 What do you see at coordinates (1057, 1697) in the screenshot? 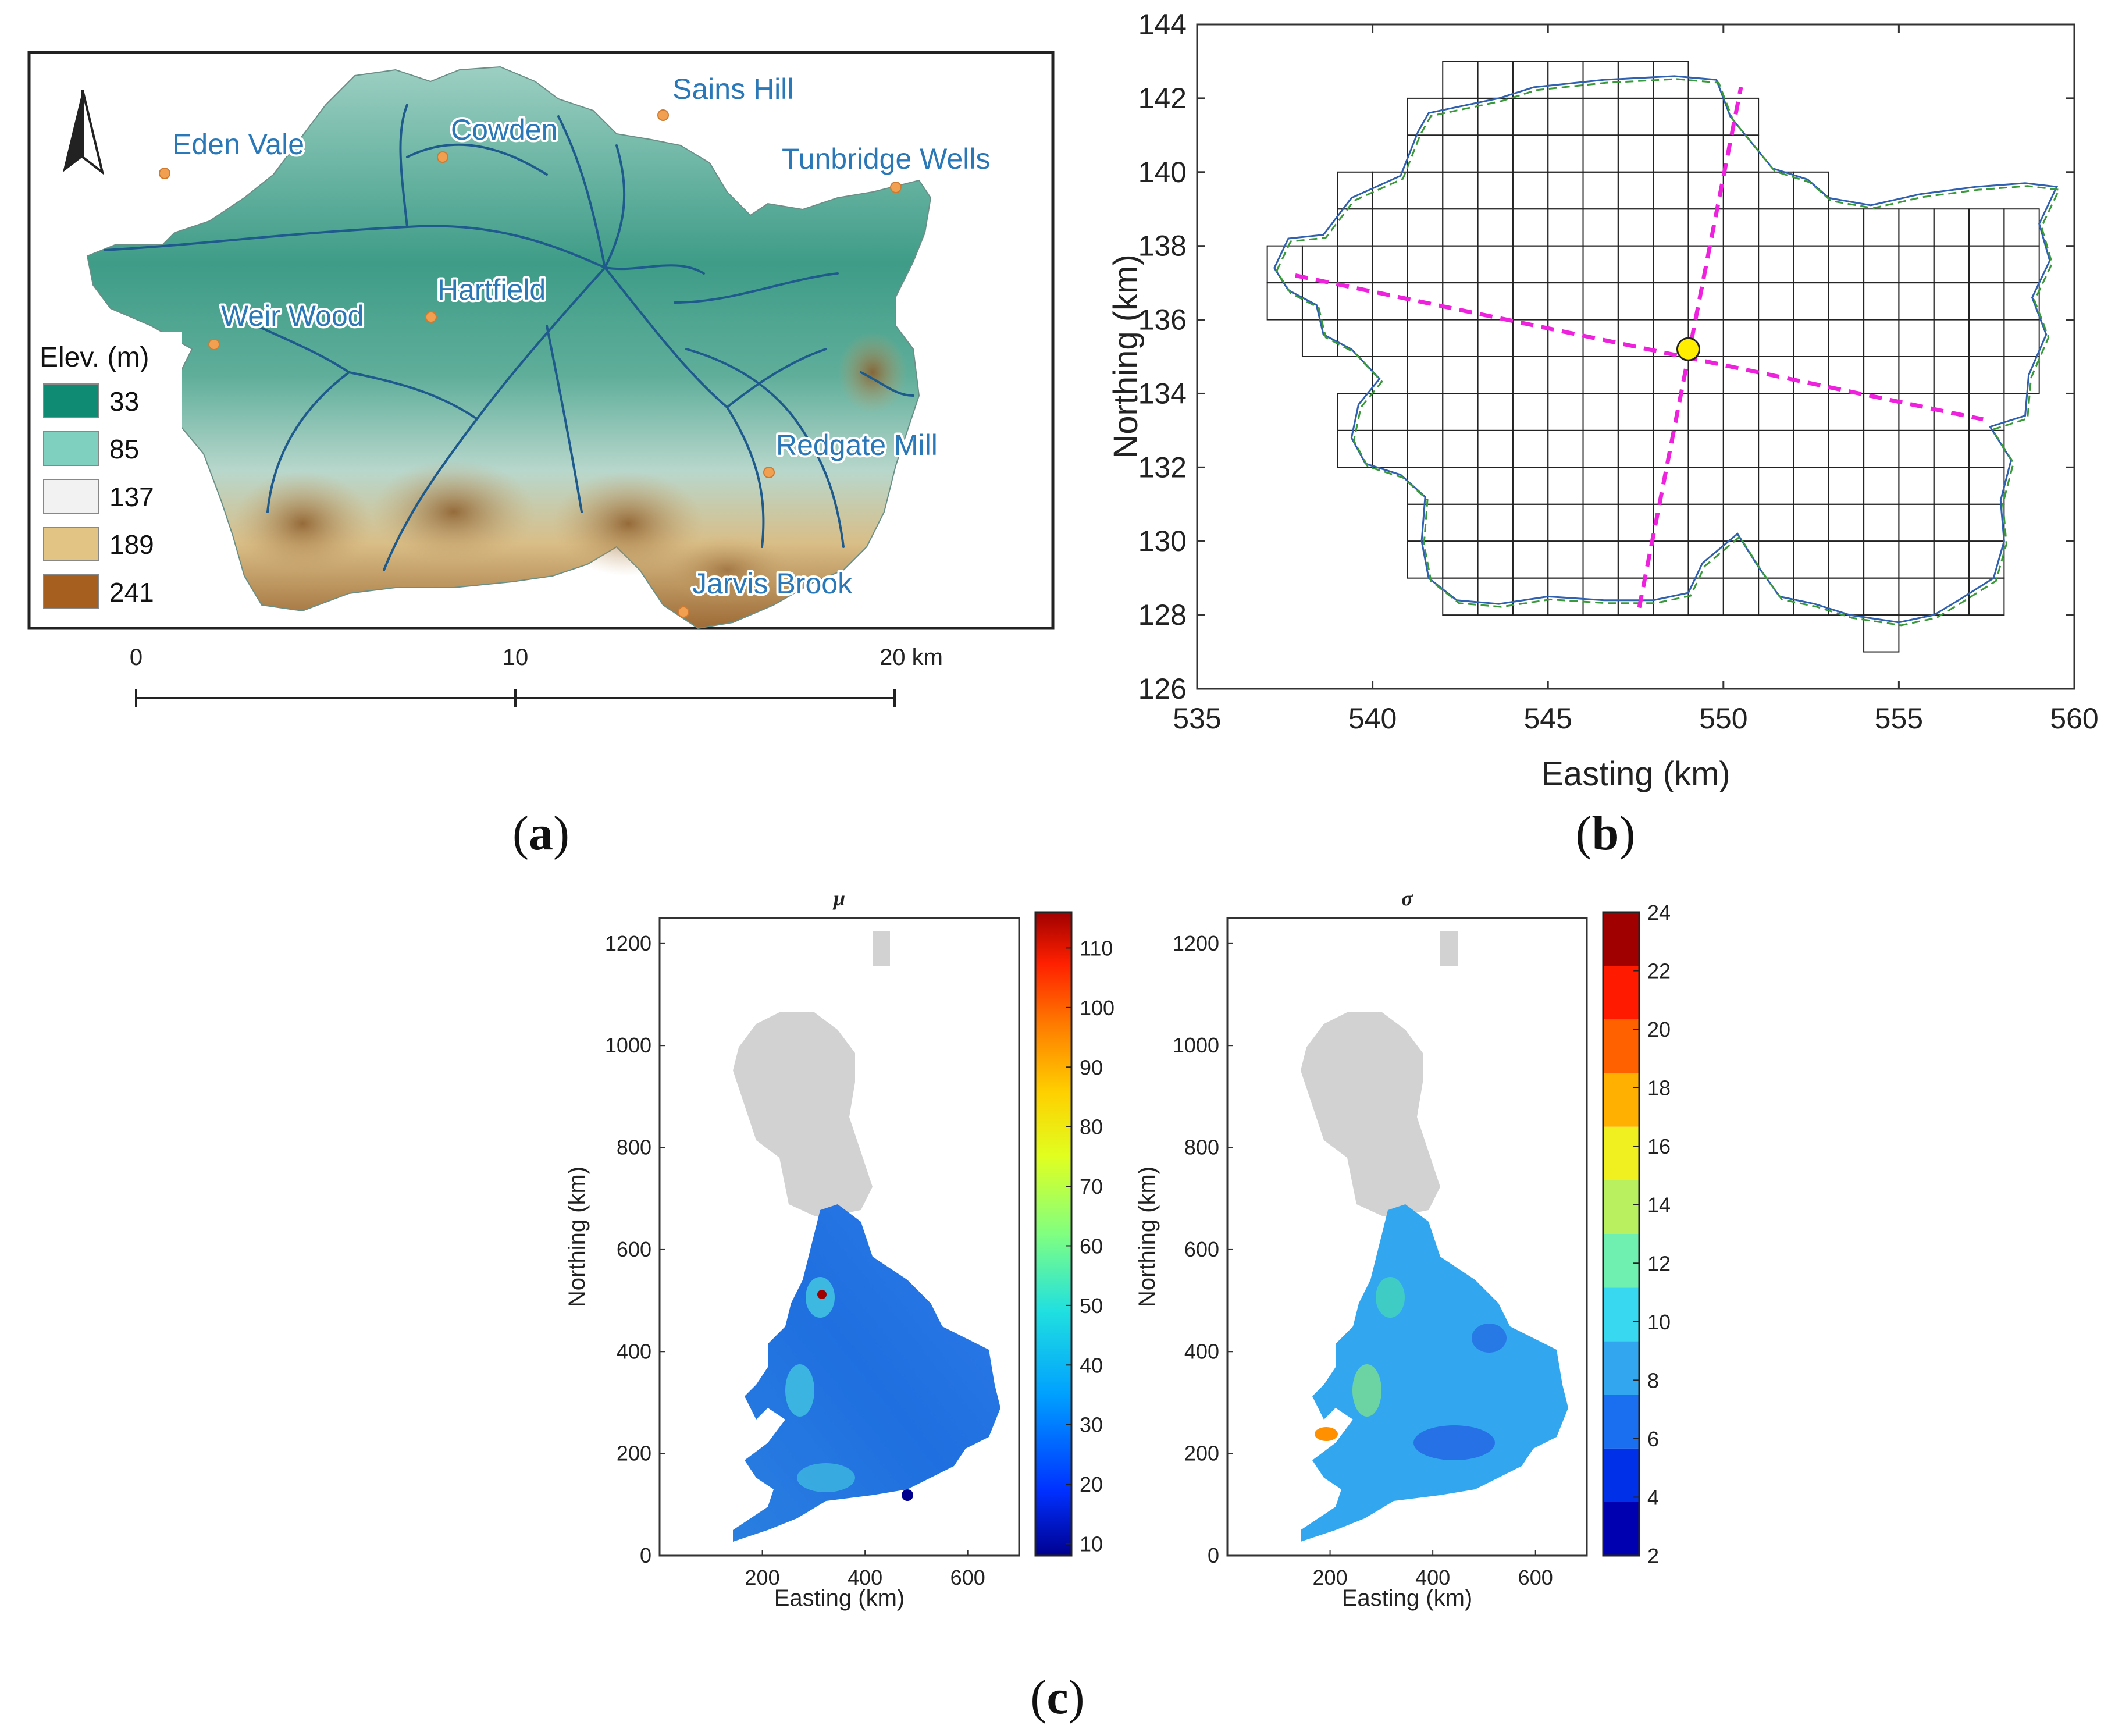
I see `panel-c-label: (c)` at bounding box center [1057, 1697].